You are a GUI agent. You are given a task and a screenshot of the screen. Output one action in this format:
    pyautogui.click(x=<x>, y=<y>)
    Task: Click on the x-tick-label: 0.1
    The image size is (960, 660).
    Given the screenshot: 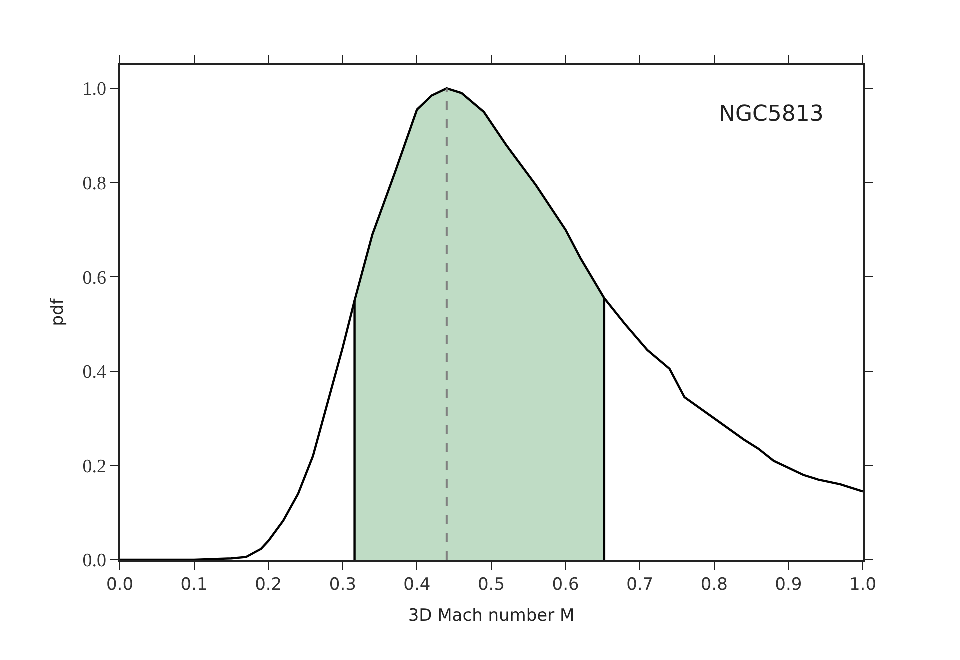 What is the action you would take?
    pyautogui.click(x=194, y=585)
    